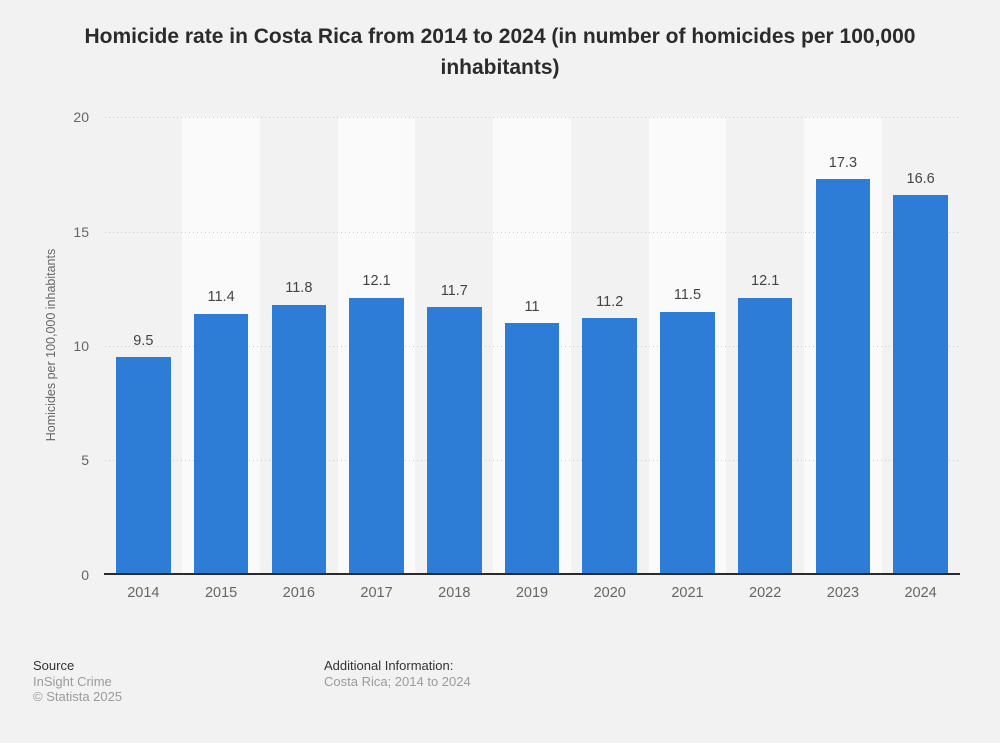  I want to click on y-tick-label-5: 5, so click(85, 460).